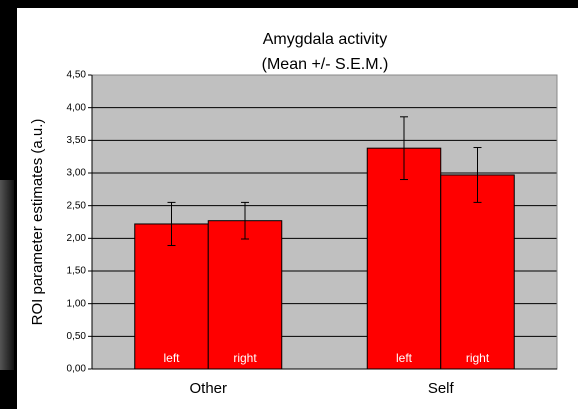 The image size is (578, 409). Describe the element at coordinates (77, 205) in the screenshot. I see `y-tick-label: 2,50` at that location.